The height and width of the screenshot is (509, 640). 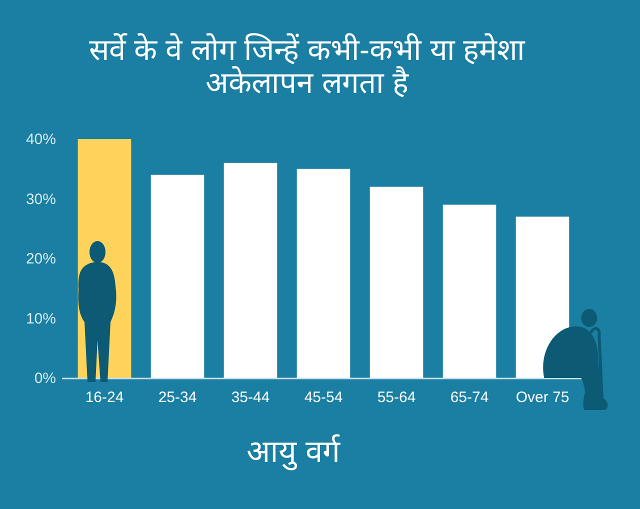 I want to click on x-tick-label: 45-54, so click(x=323, y=397).